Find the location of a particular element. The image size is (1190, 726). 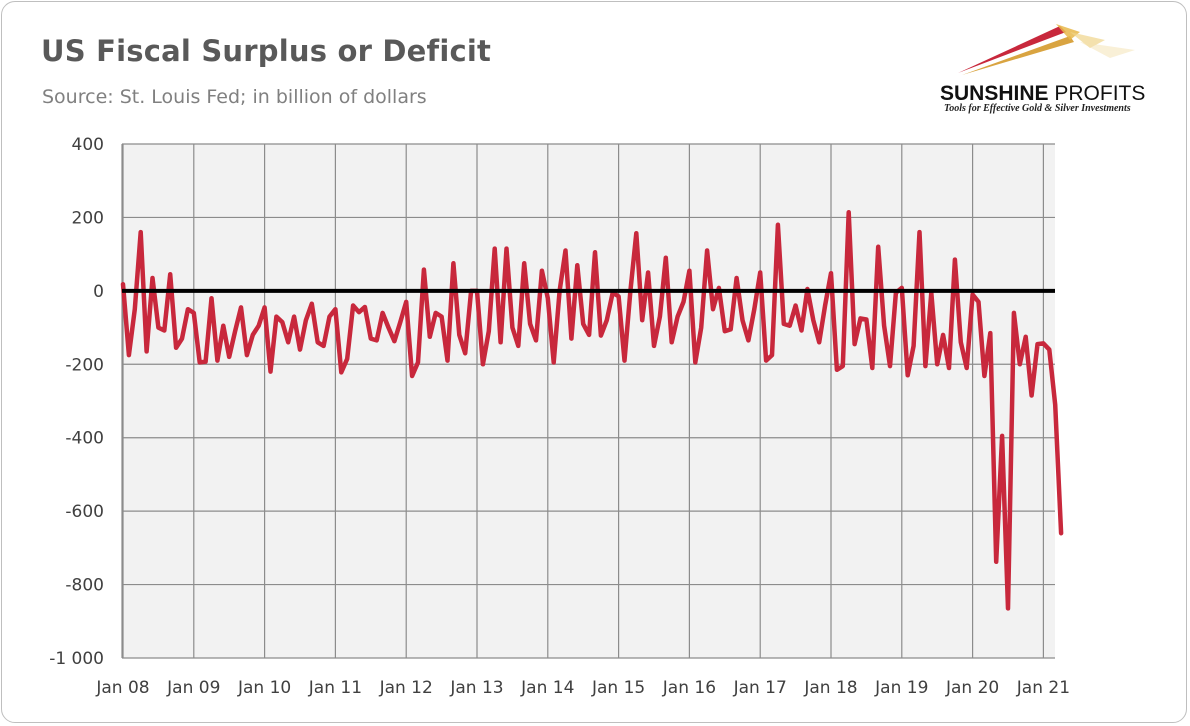

logo-name-thin: PROFITS is located at coordinates (1097, 93).